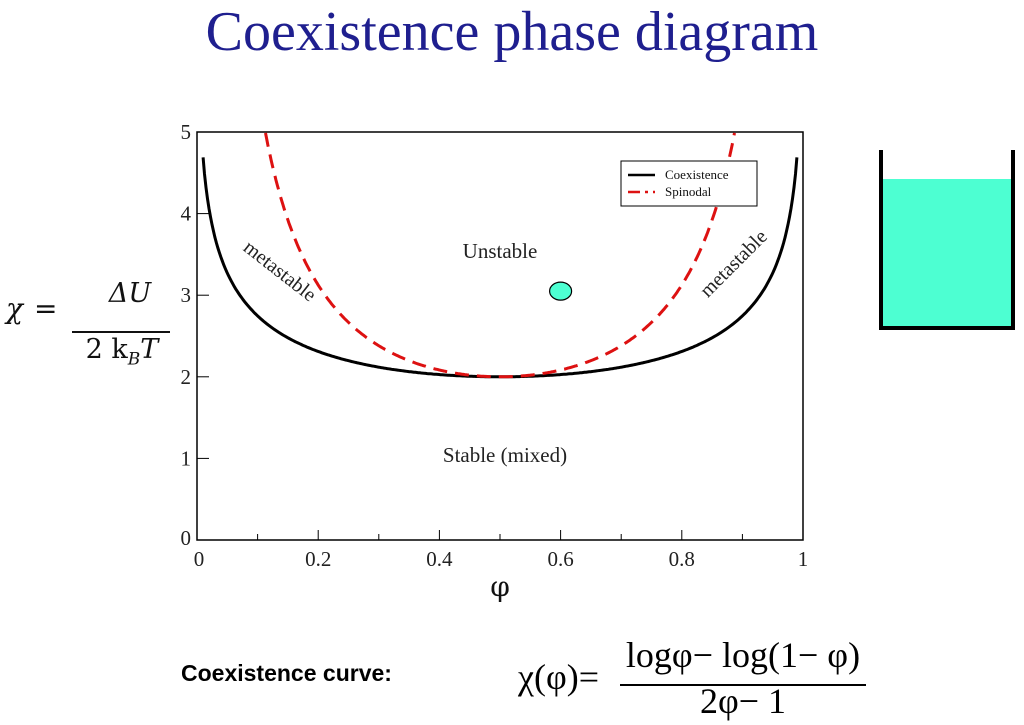 This screenshot has height=725, width=1024. I want to click on y-tick-label: 3, so click(186, 295).